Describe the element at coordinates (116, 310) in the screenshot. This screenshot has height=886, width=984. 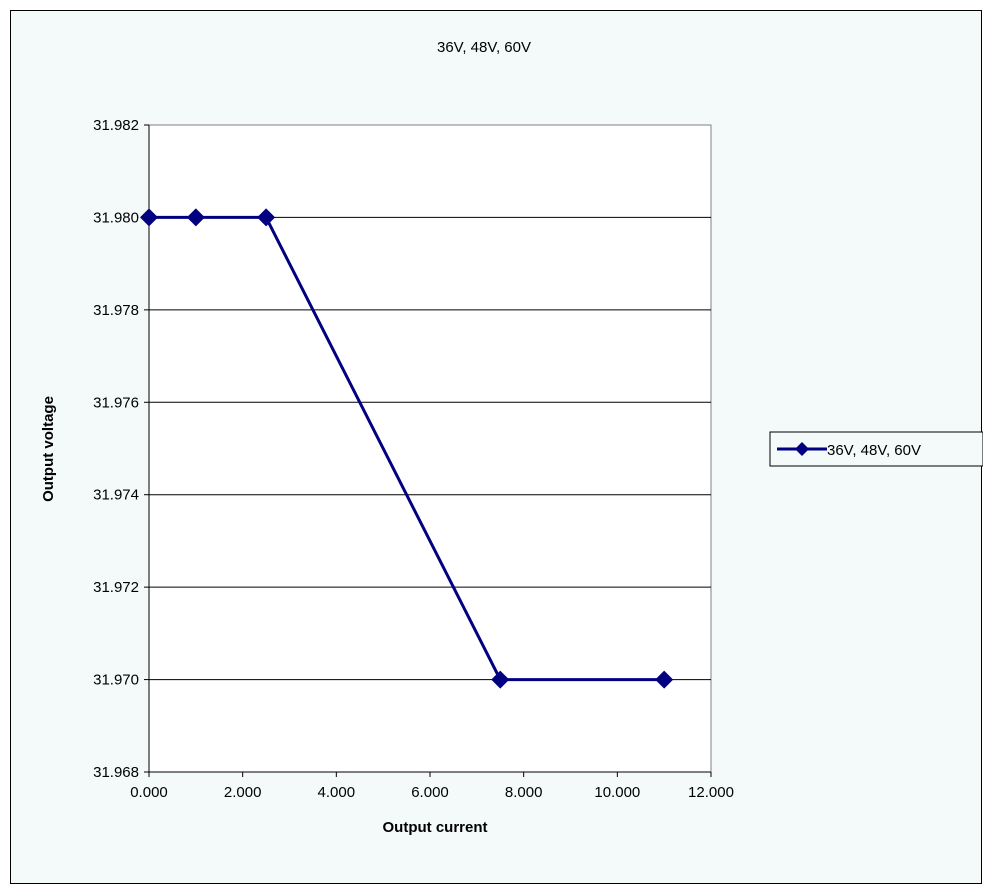
I see `y-tick-label: 31.978` at that location.